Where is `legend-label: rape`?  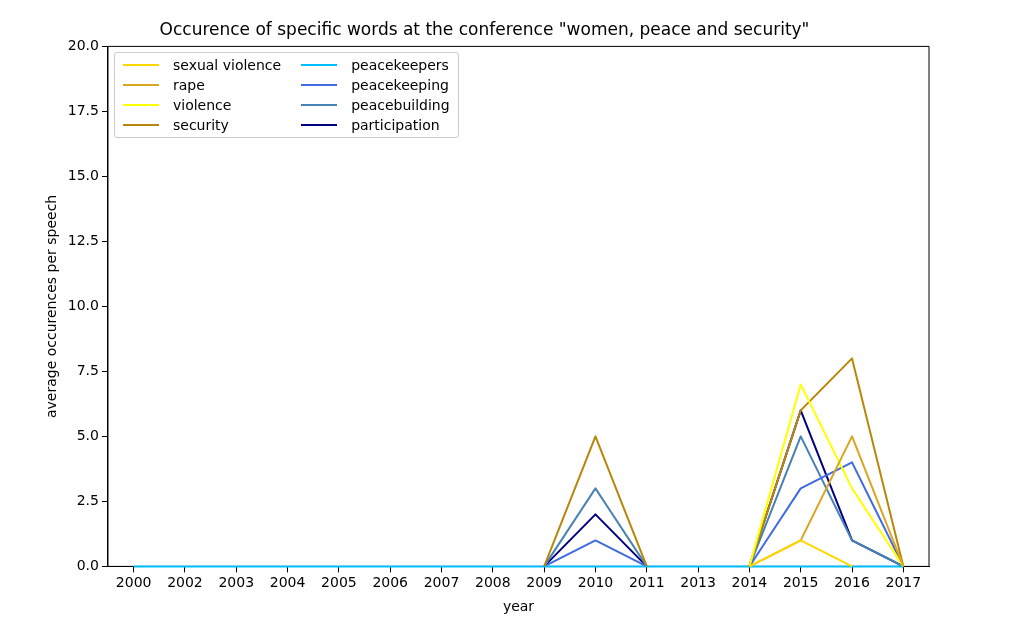 legend-label: rape is located at coordinates (188, 85).